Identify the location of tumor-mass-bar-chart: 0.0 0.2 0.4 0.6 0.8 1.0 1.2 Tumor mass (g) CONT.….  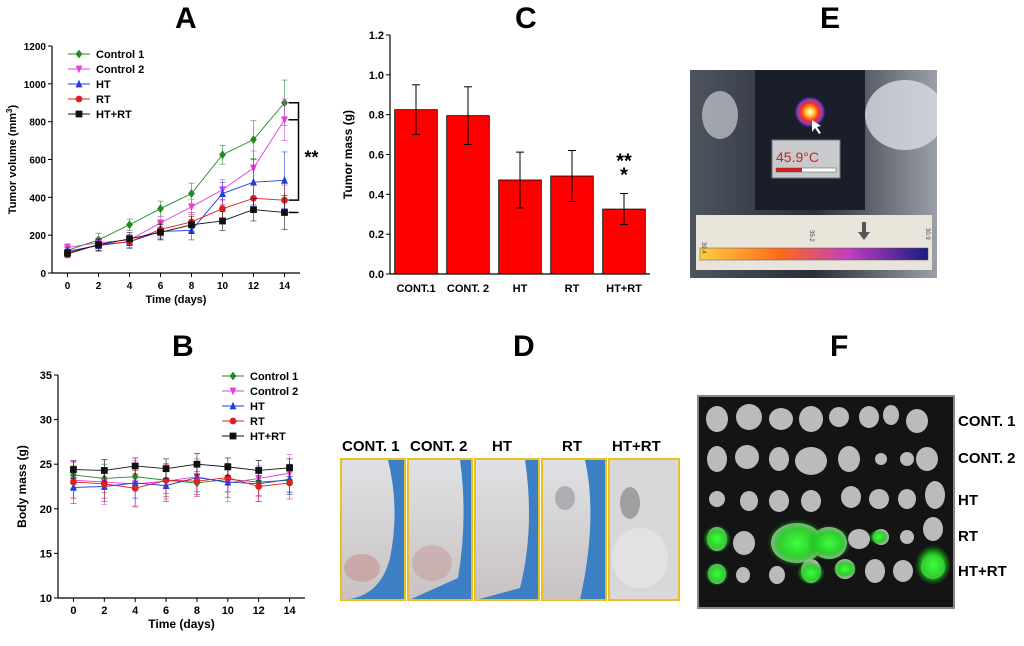
(495, 162).